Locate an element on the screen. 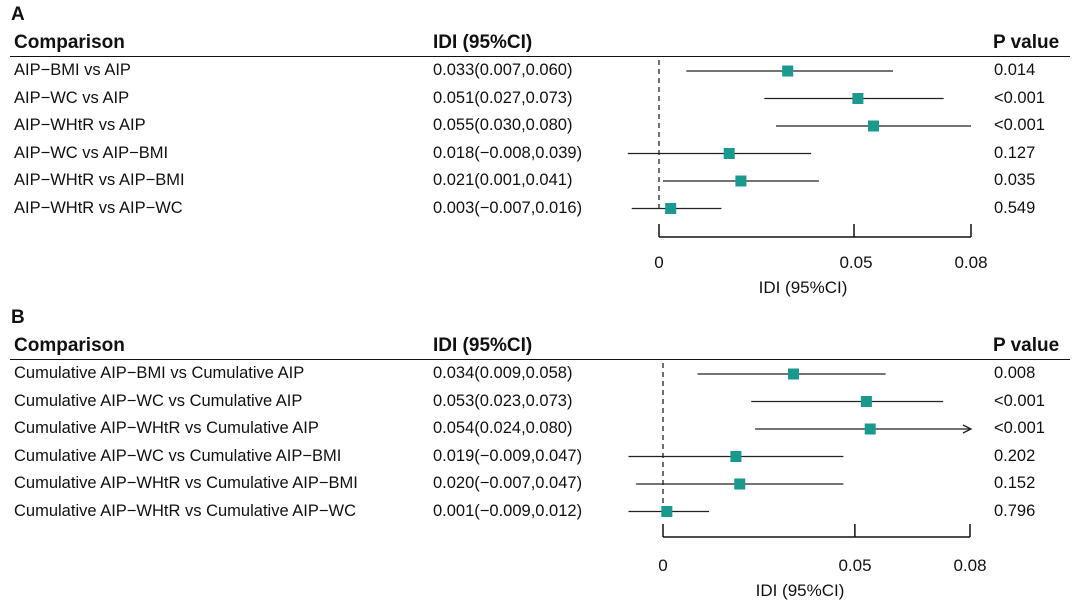  comparison-label: AIP−WC vs AIP−BMI is located at coordinates (91, 152).